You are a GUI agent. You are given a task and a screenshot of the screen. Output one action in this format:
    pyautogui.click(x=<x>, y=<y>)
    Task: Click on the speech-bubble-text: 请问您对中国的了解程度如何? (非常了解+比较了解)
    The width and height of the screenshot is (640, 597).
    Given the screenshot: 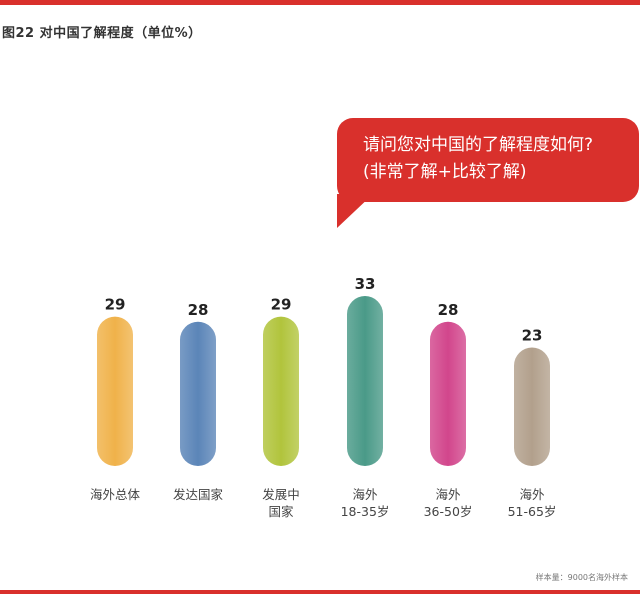 What is the action you would take?
    pyautogui.click(x=498, y=159)
    